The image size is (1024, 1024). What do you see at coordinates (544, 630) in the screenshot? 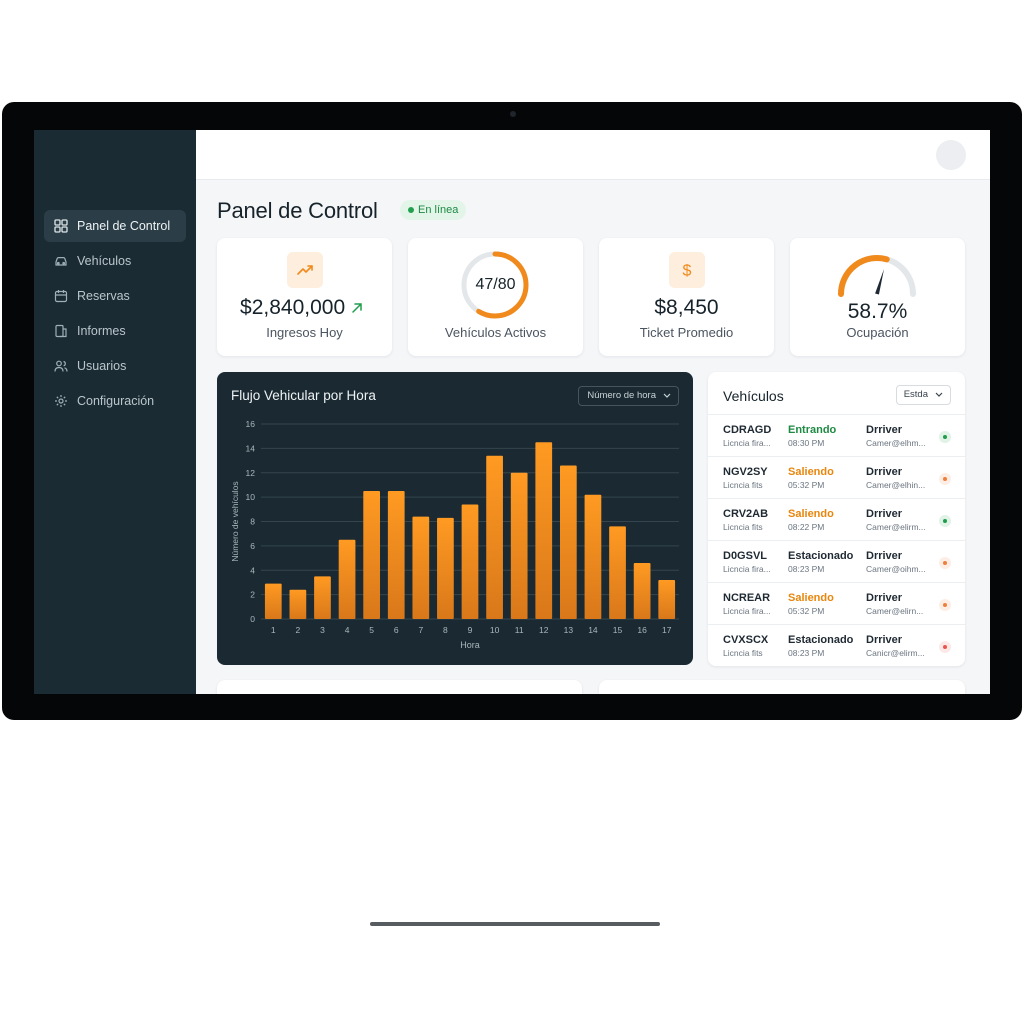
I see `x-tick-label: 12` at bounding box center [544, 630].